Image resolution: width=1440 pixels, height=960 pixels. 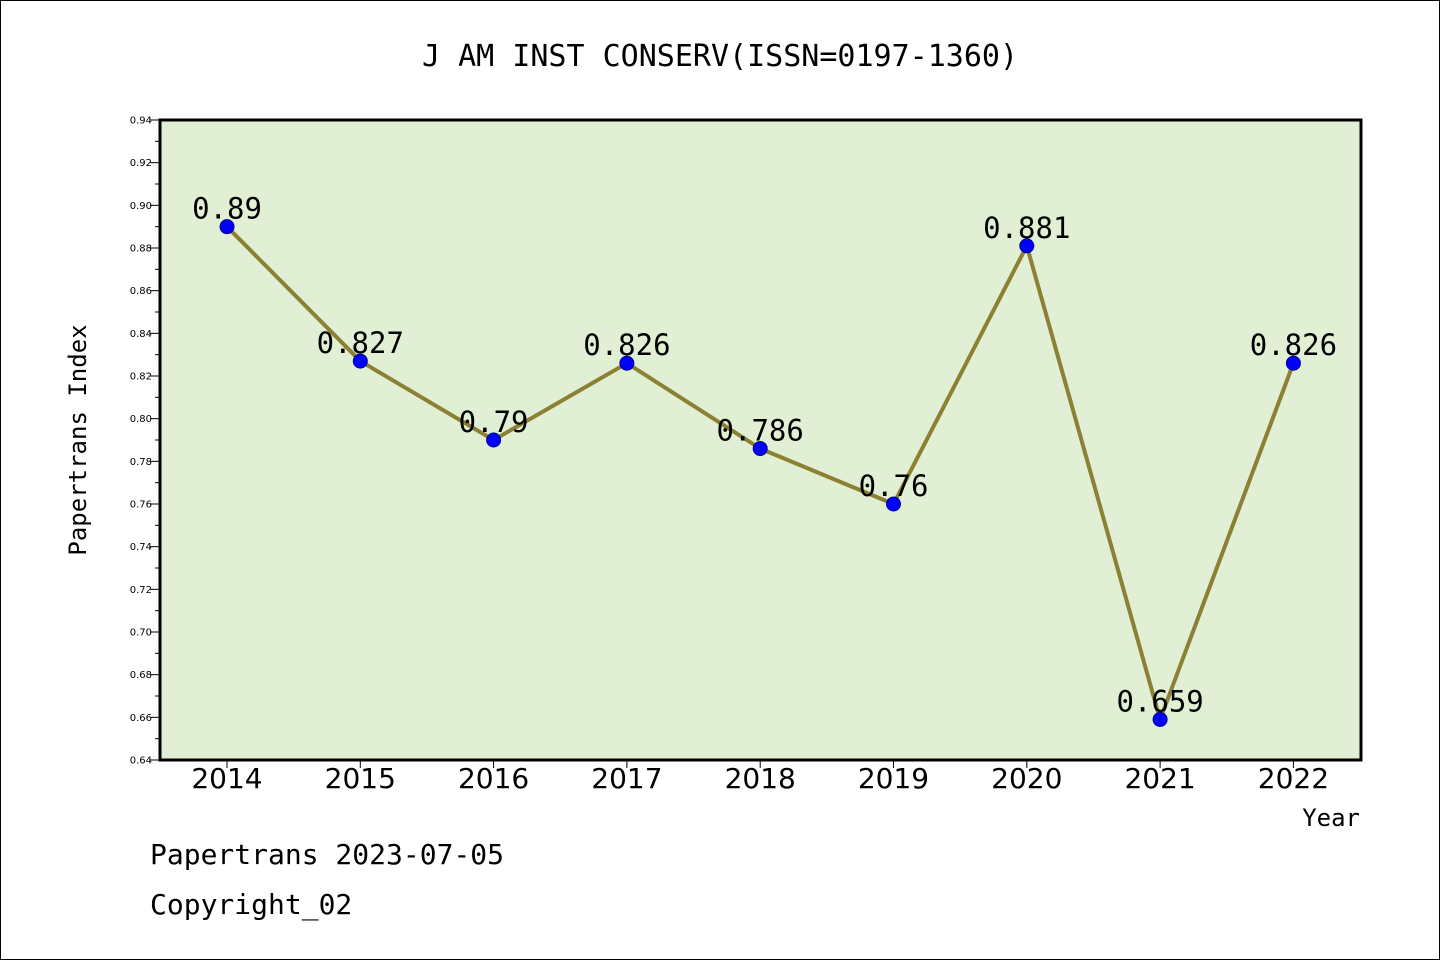 I want to click on y-tick-label: 0.72, so click(x=141, y=590).